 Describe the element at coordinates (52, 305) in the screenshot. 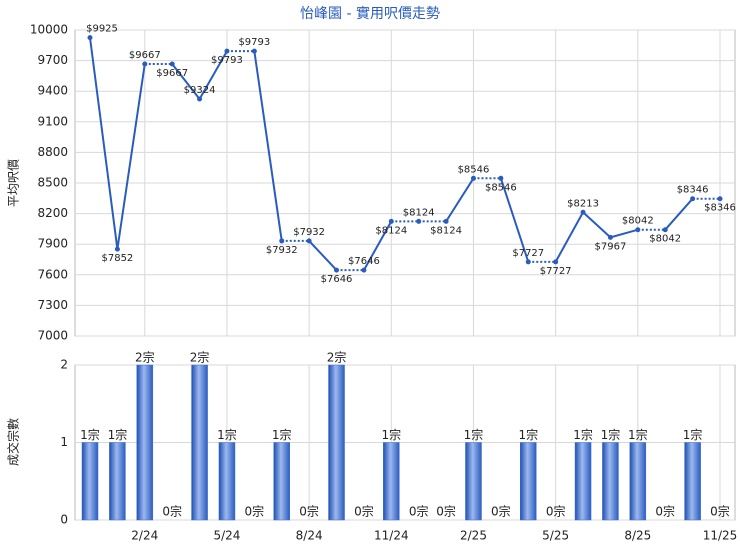

I see `y-tick-label: 7300` at that location.